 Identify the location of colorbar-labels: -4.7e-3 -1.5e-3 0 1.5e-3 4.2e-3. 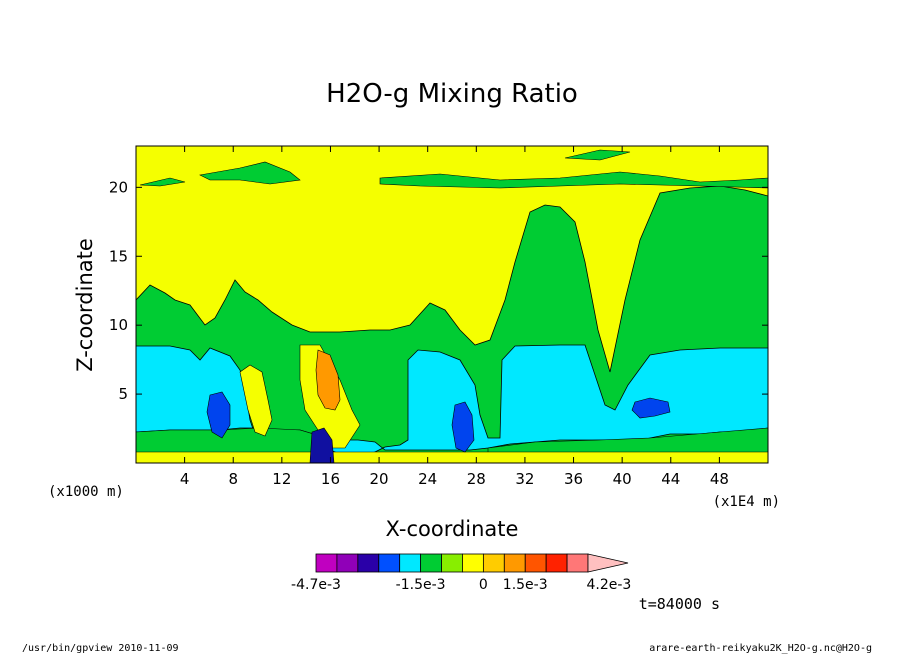
(461, 585).